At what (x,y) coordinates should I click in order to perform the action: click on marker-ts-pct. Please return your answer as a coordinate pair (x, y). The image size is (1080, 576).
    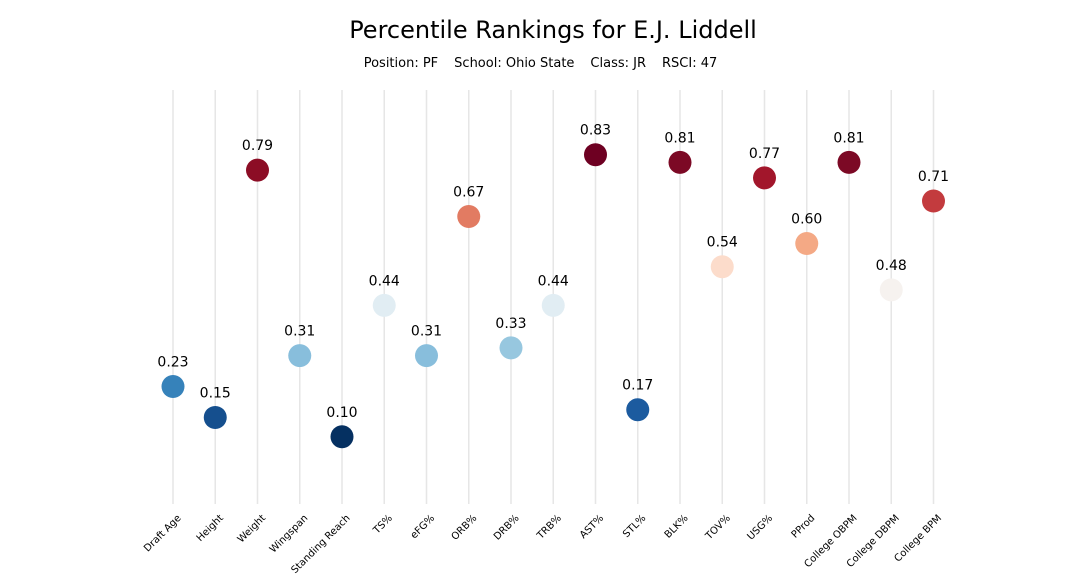
    Looking at the image, I should click on (384, 305).